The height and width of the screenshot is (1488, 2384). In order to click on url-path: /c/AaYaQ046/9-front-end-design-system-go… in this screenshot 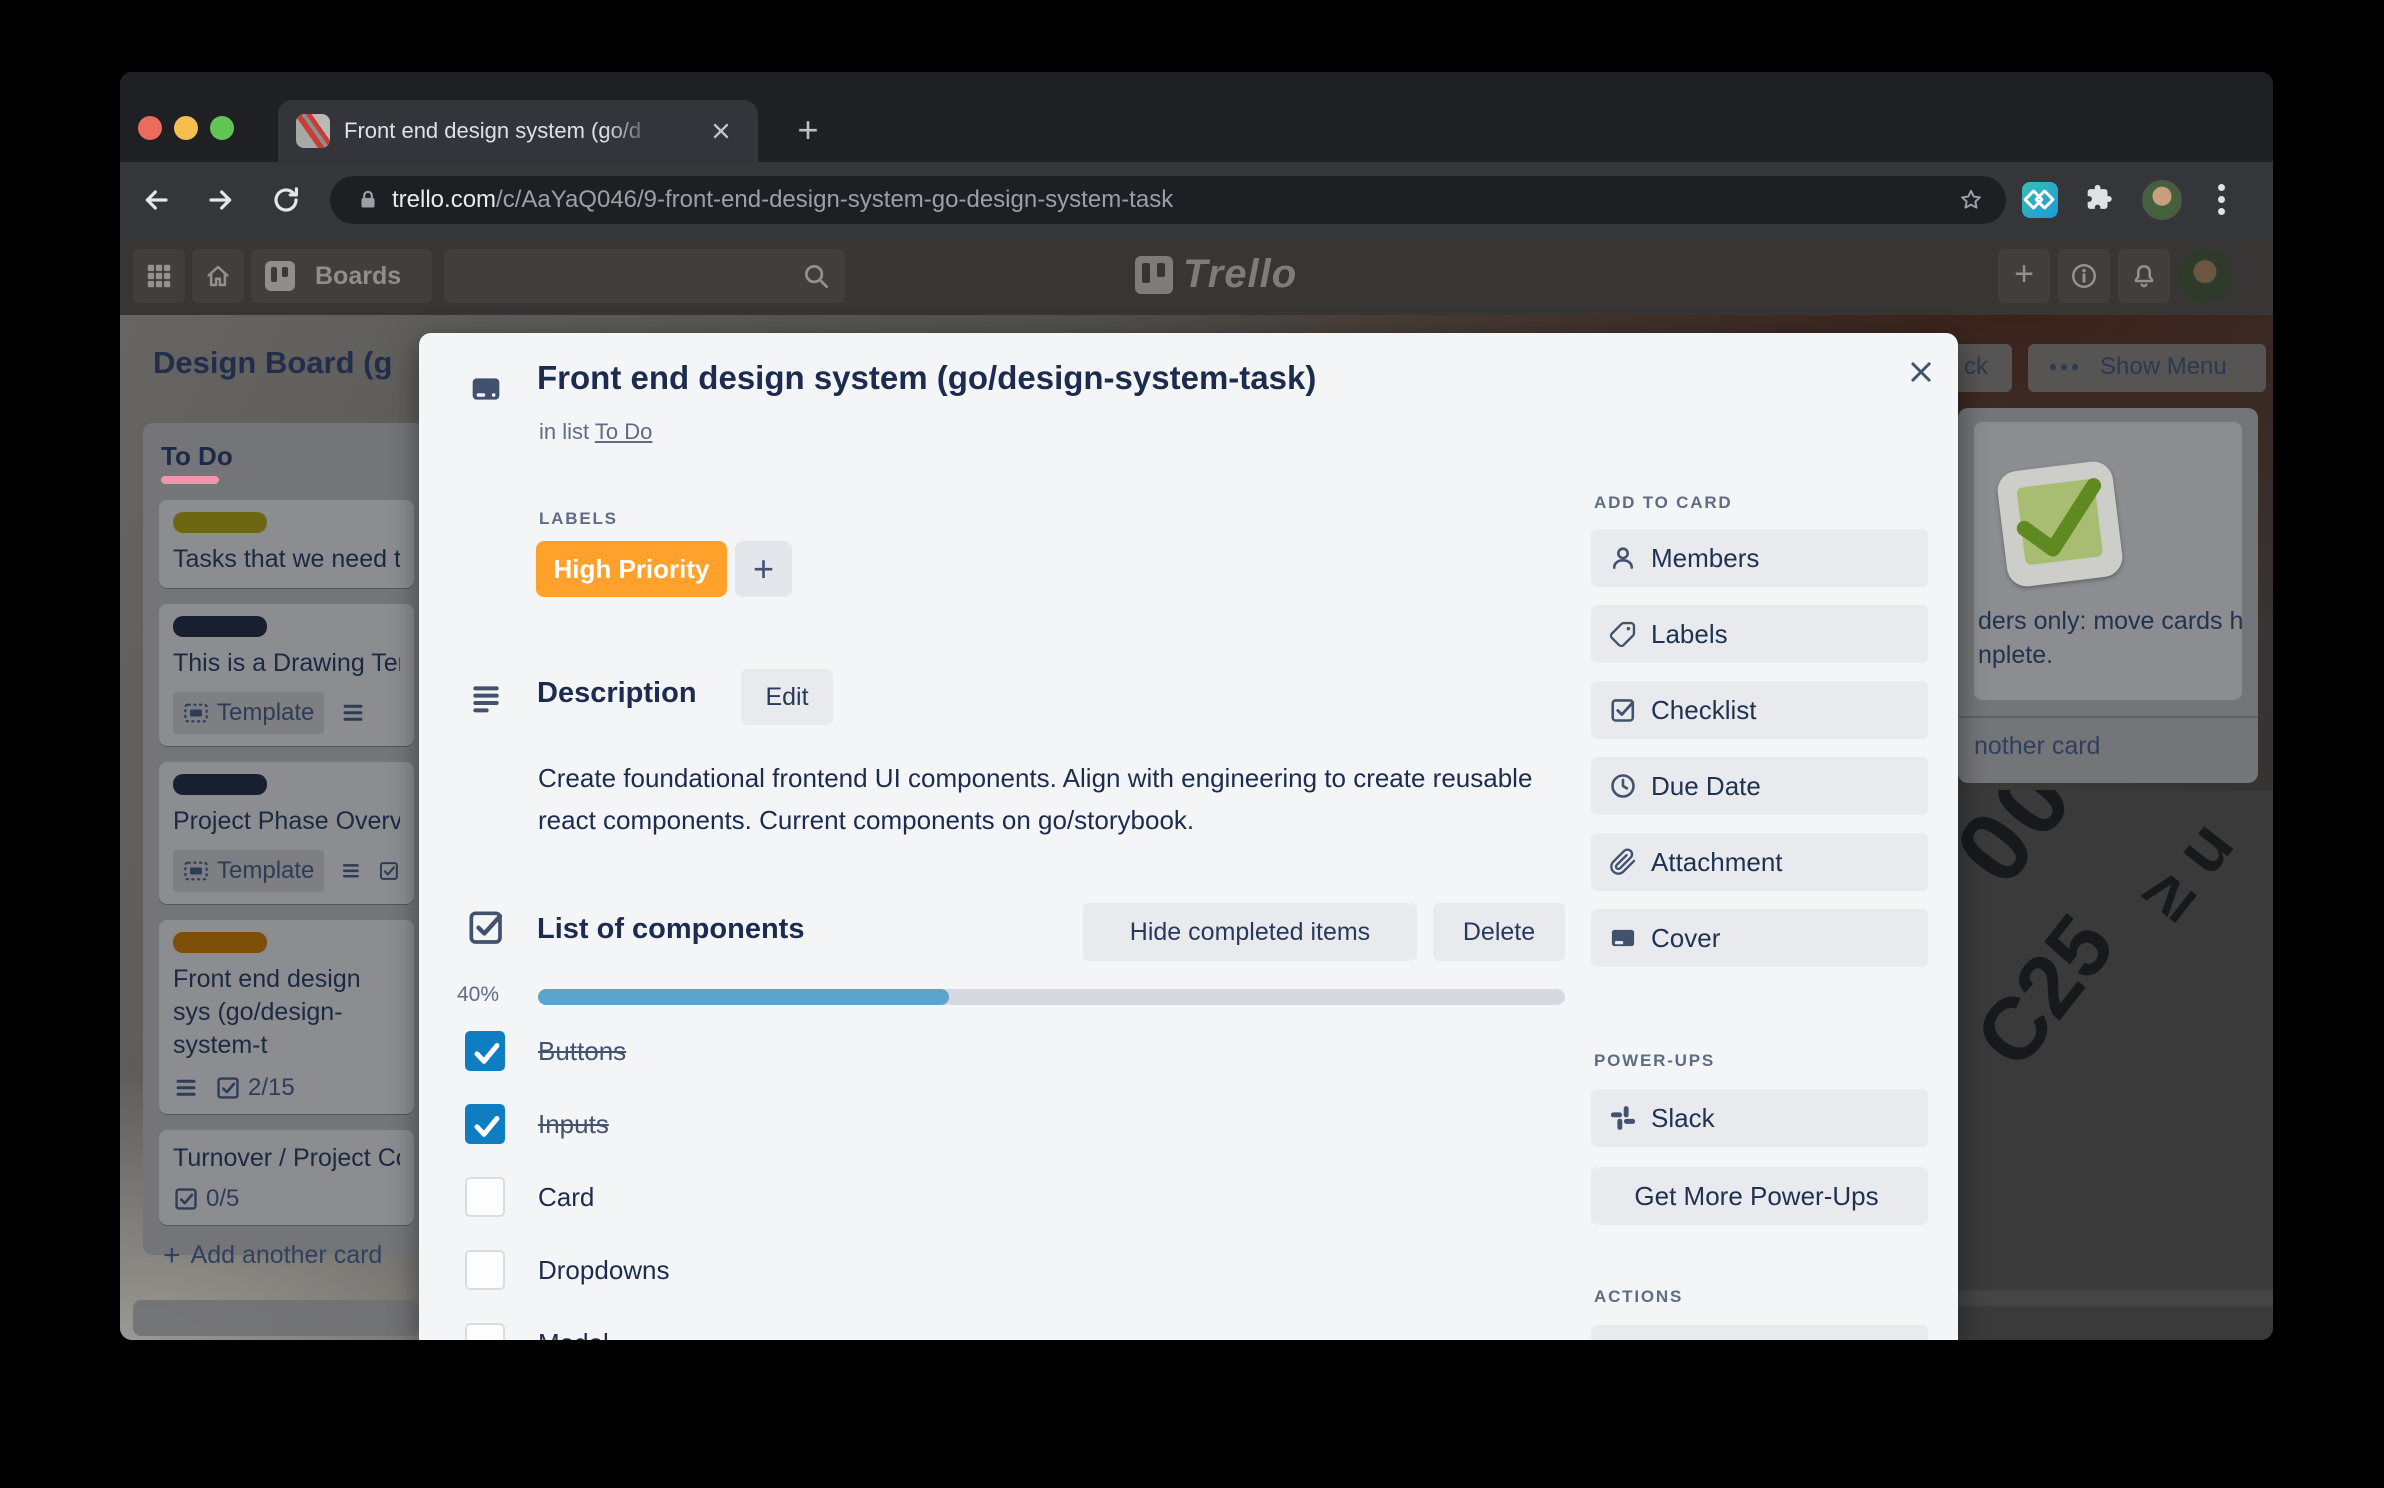, I will do `click(835, 199)`.